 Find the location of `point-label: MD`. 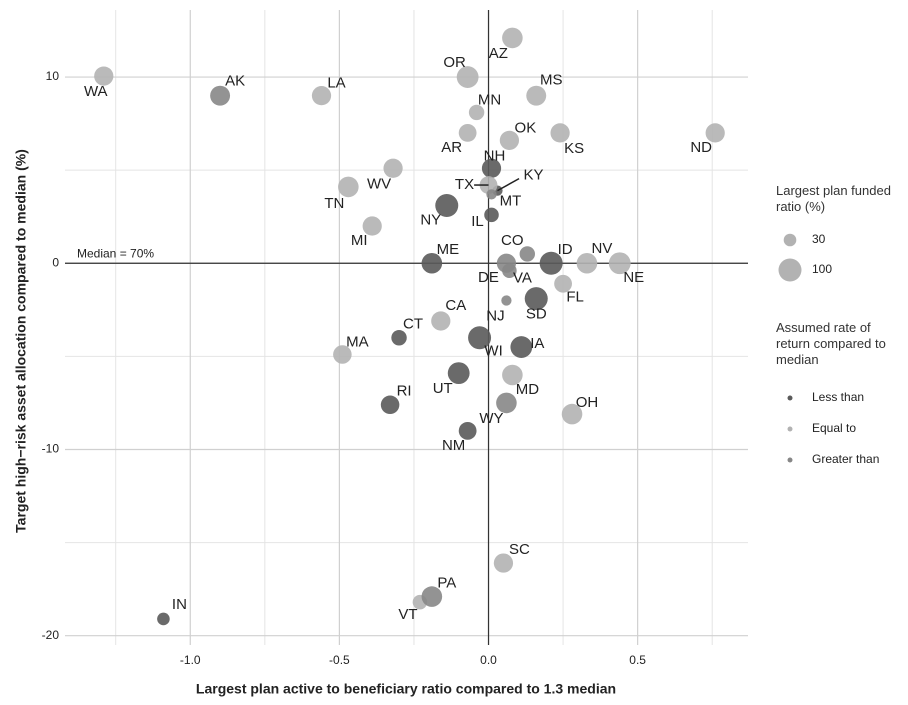

point-label: MD is located at coordinates (527, 389).